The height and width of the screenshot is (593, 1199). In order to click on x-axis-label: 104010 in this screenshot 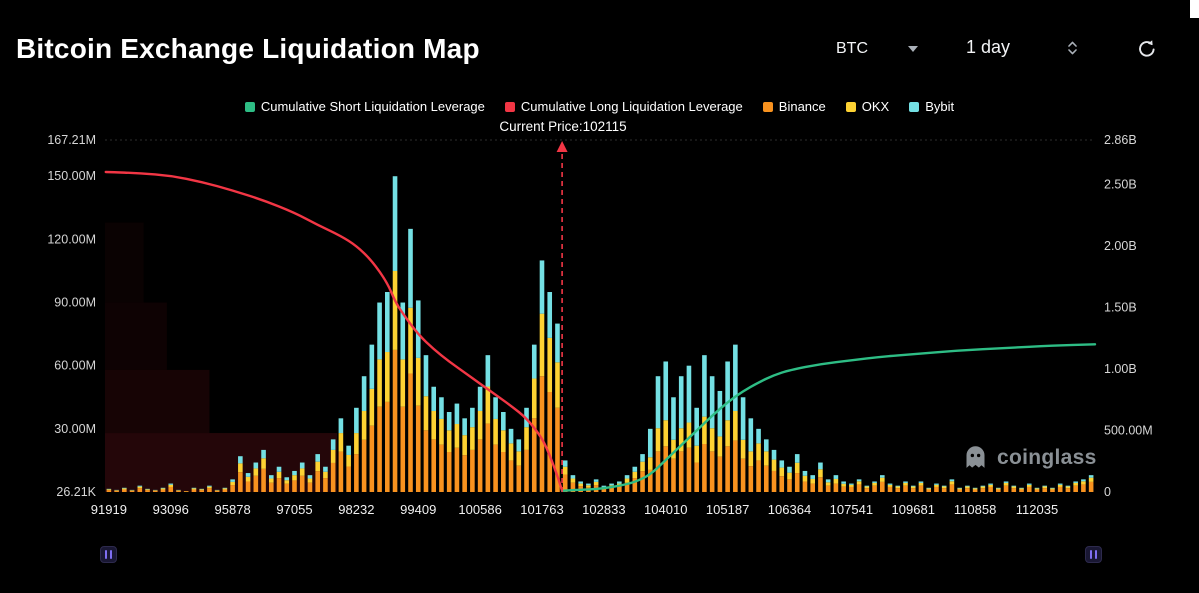, I will do `click(665, 509)`.